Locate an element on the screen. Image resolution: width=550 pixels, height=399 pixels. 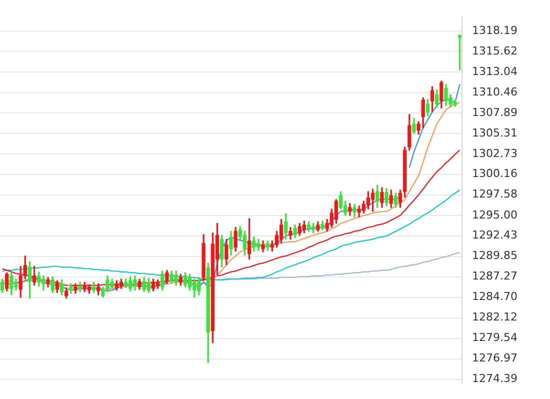
y-tick-label: 1305.31 is located at coordinates (495, 133).